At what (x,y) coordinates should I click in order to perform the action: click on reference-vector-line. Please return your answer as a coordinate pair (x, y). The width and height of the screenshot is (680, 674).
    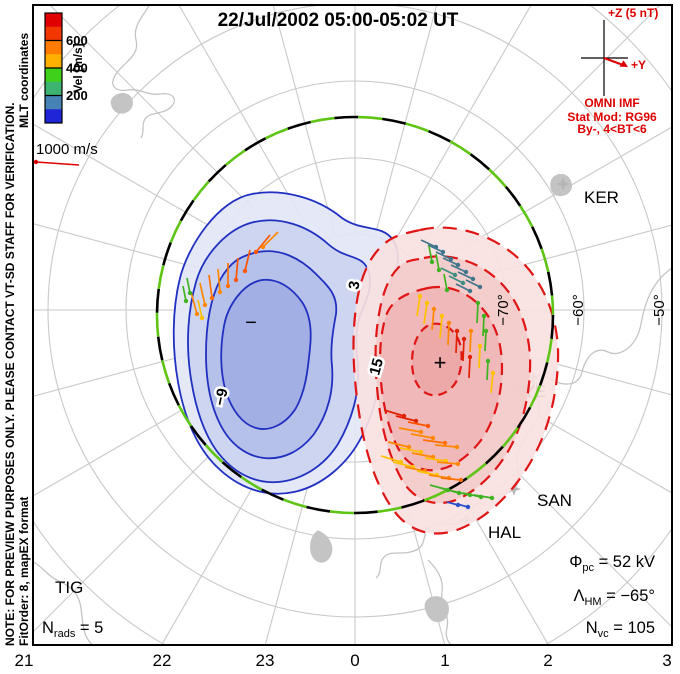
    Looking at the image, I should click on (57, 163).